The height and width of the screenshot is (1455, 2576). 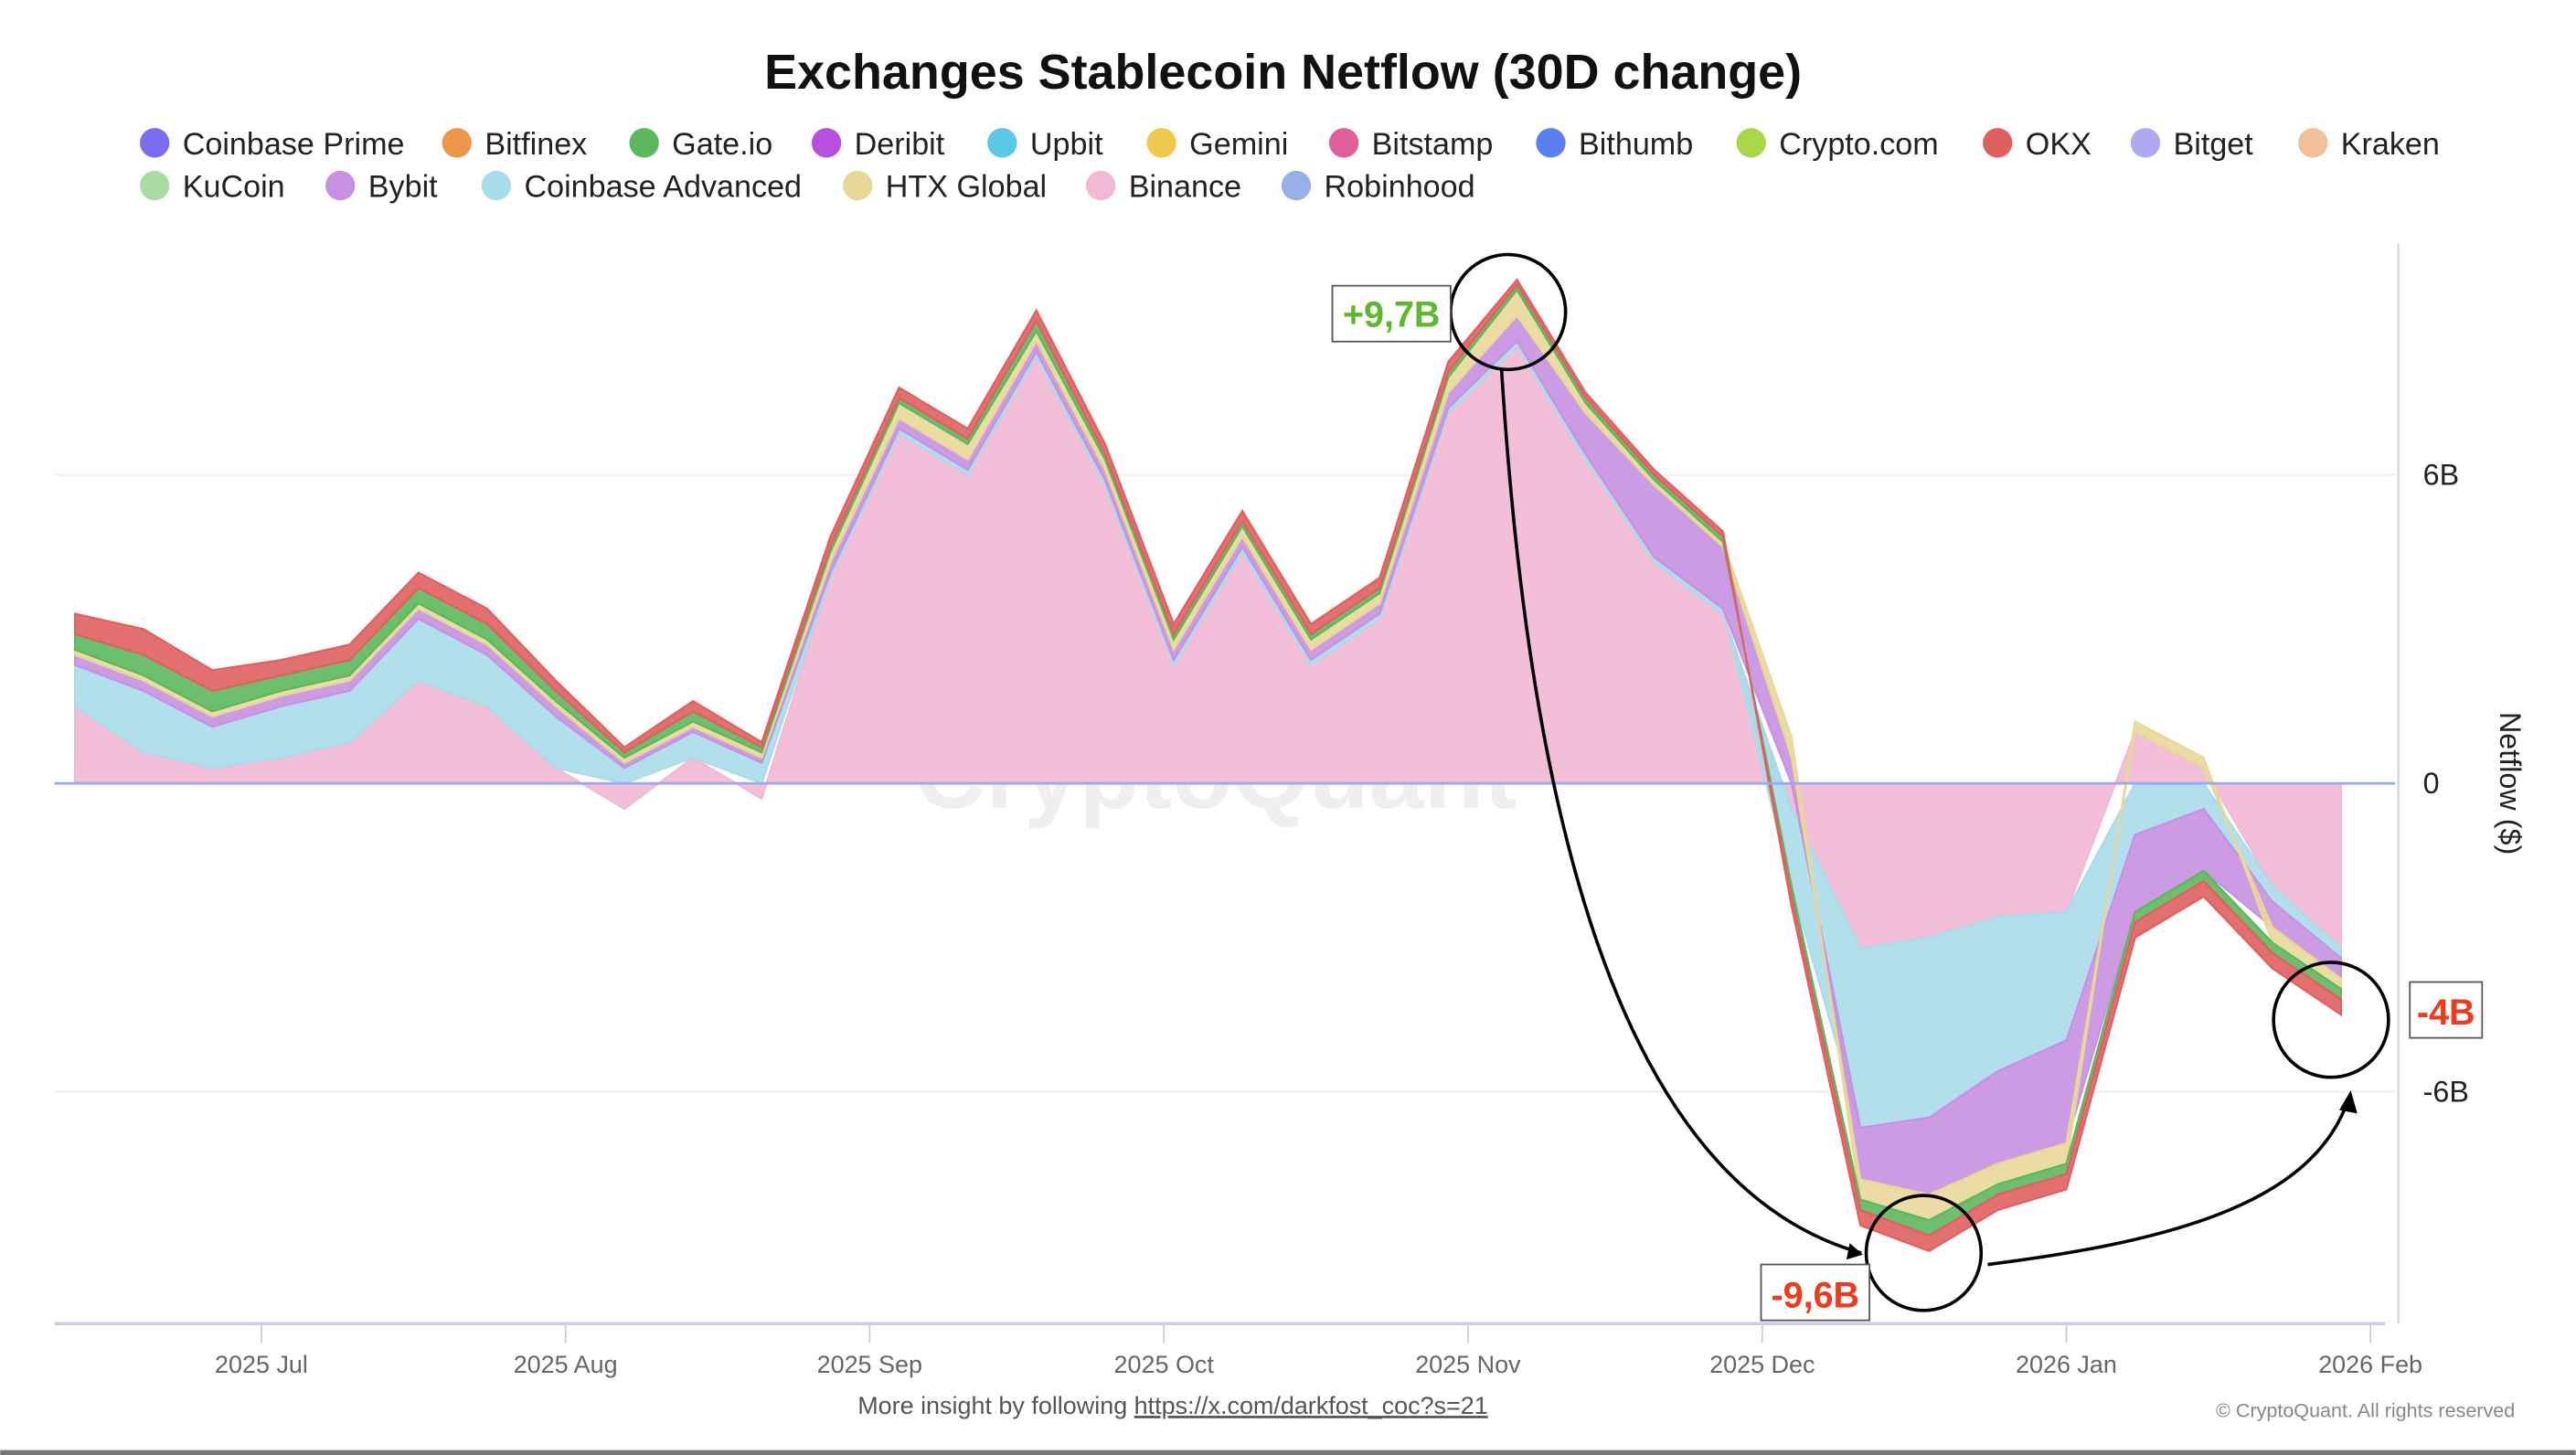 What do you see at coordinates (1858, 145) in the screenshot?
I see `legend-label: Crypto.com` at bounding box center [1858, 145].